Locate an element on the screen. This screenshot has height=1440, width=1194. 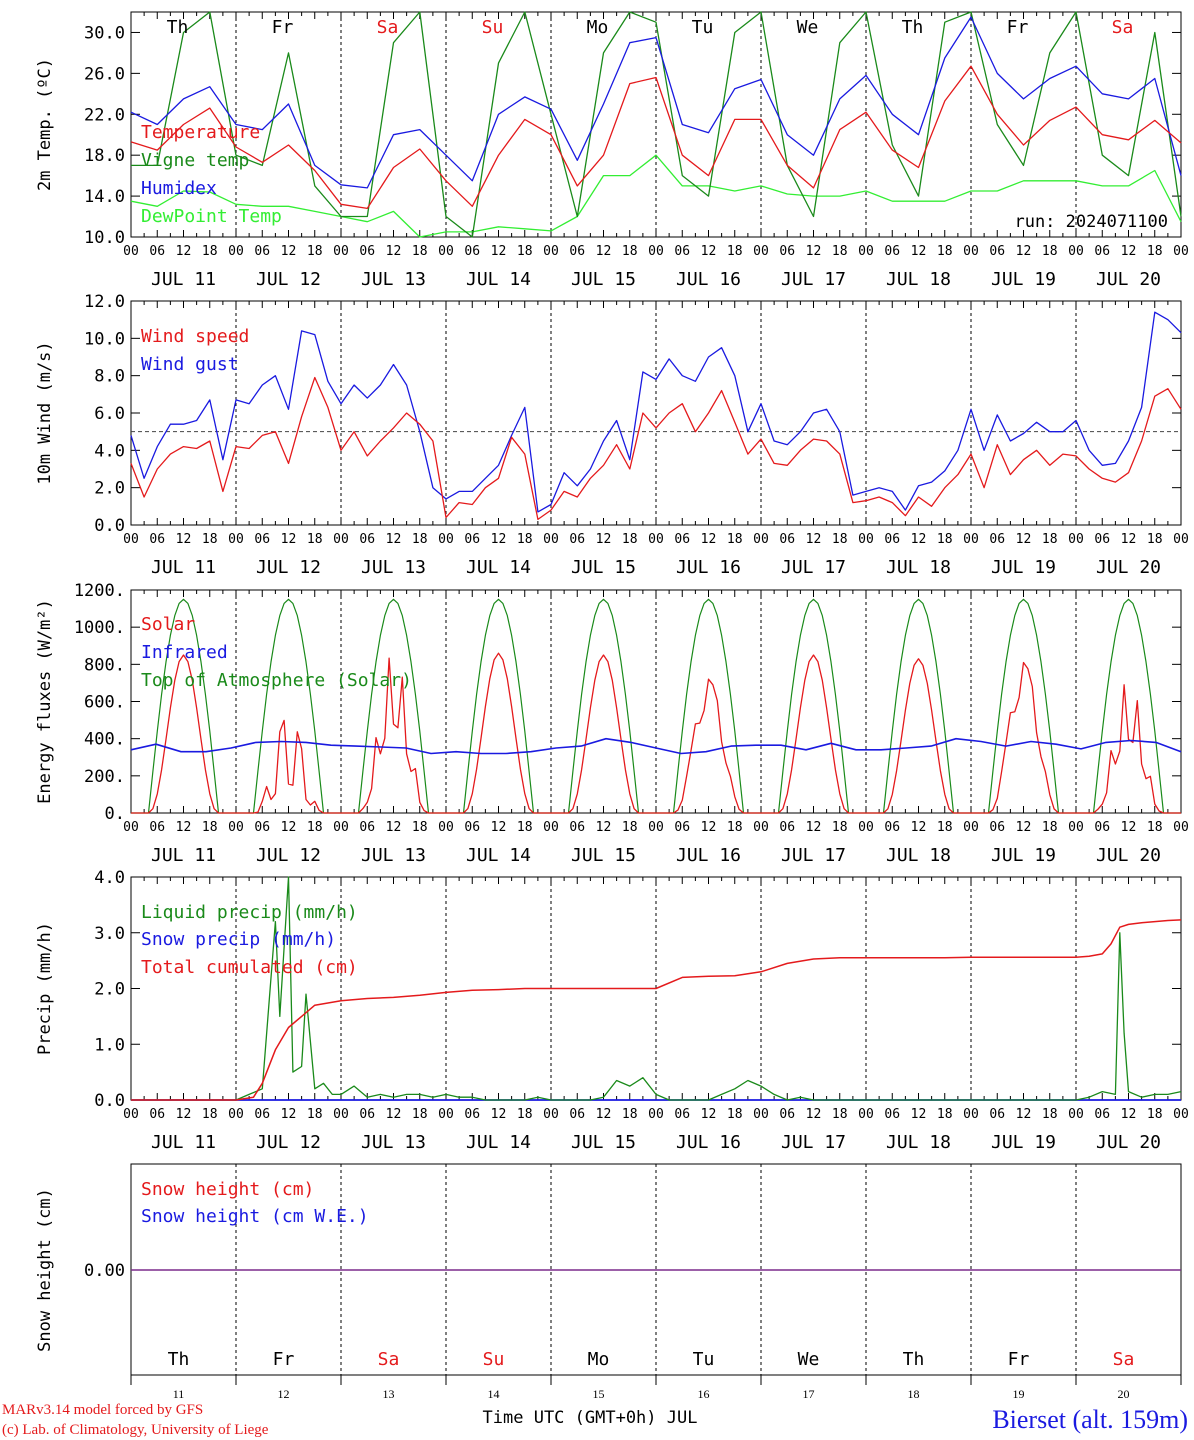
snow-day-number: 13 is located at coordinates (389, 1394).